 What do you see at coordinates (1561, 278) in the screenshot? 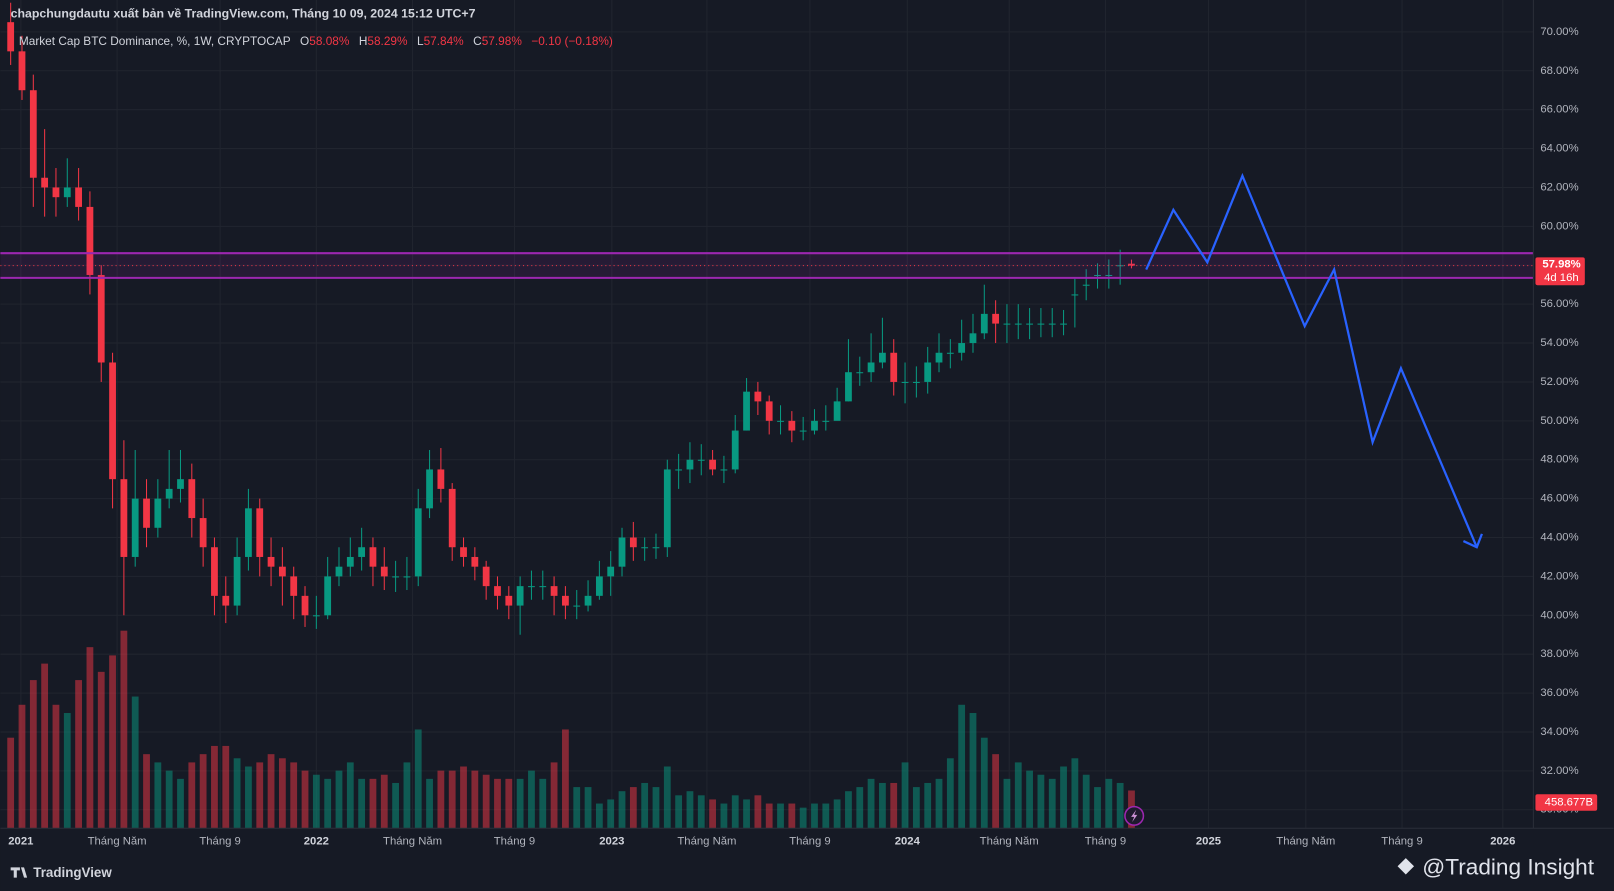
I see `countdown: 4d 16h` at bounding box center [1561, 278].